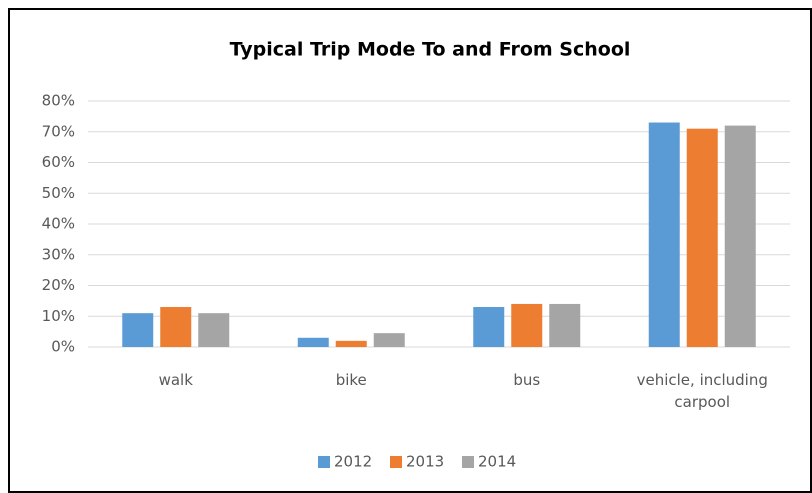  What do you see at coordinates (527, 380) in the screenshot?
I see `x-tick-label: bus` at bounding box center [527, 380].